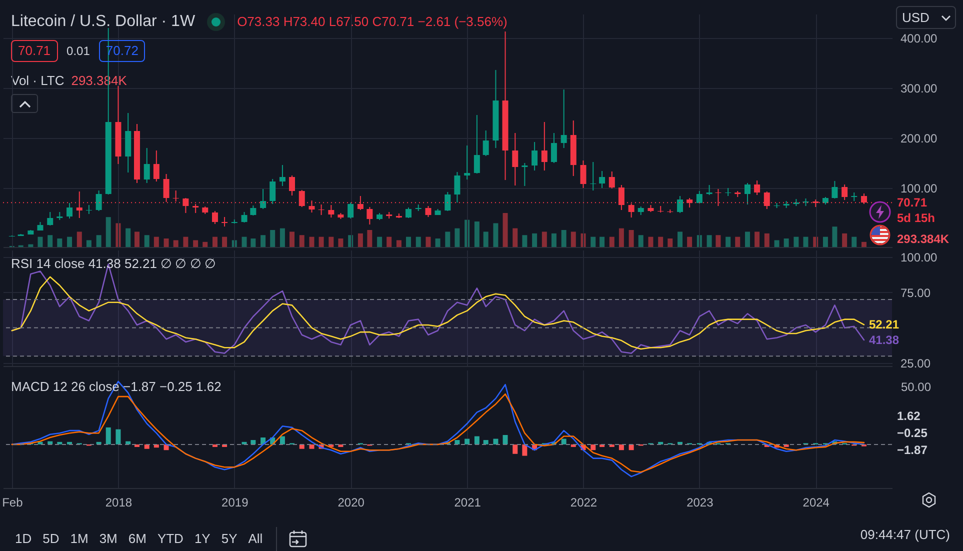 The height and width of the screenshot is (551, 963). I want to click on text: 5Y, so click(229, 539).